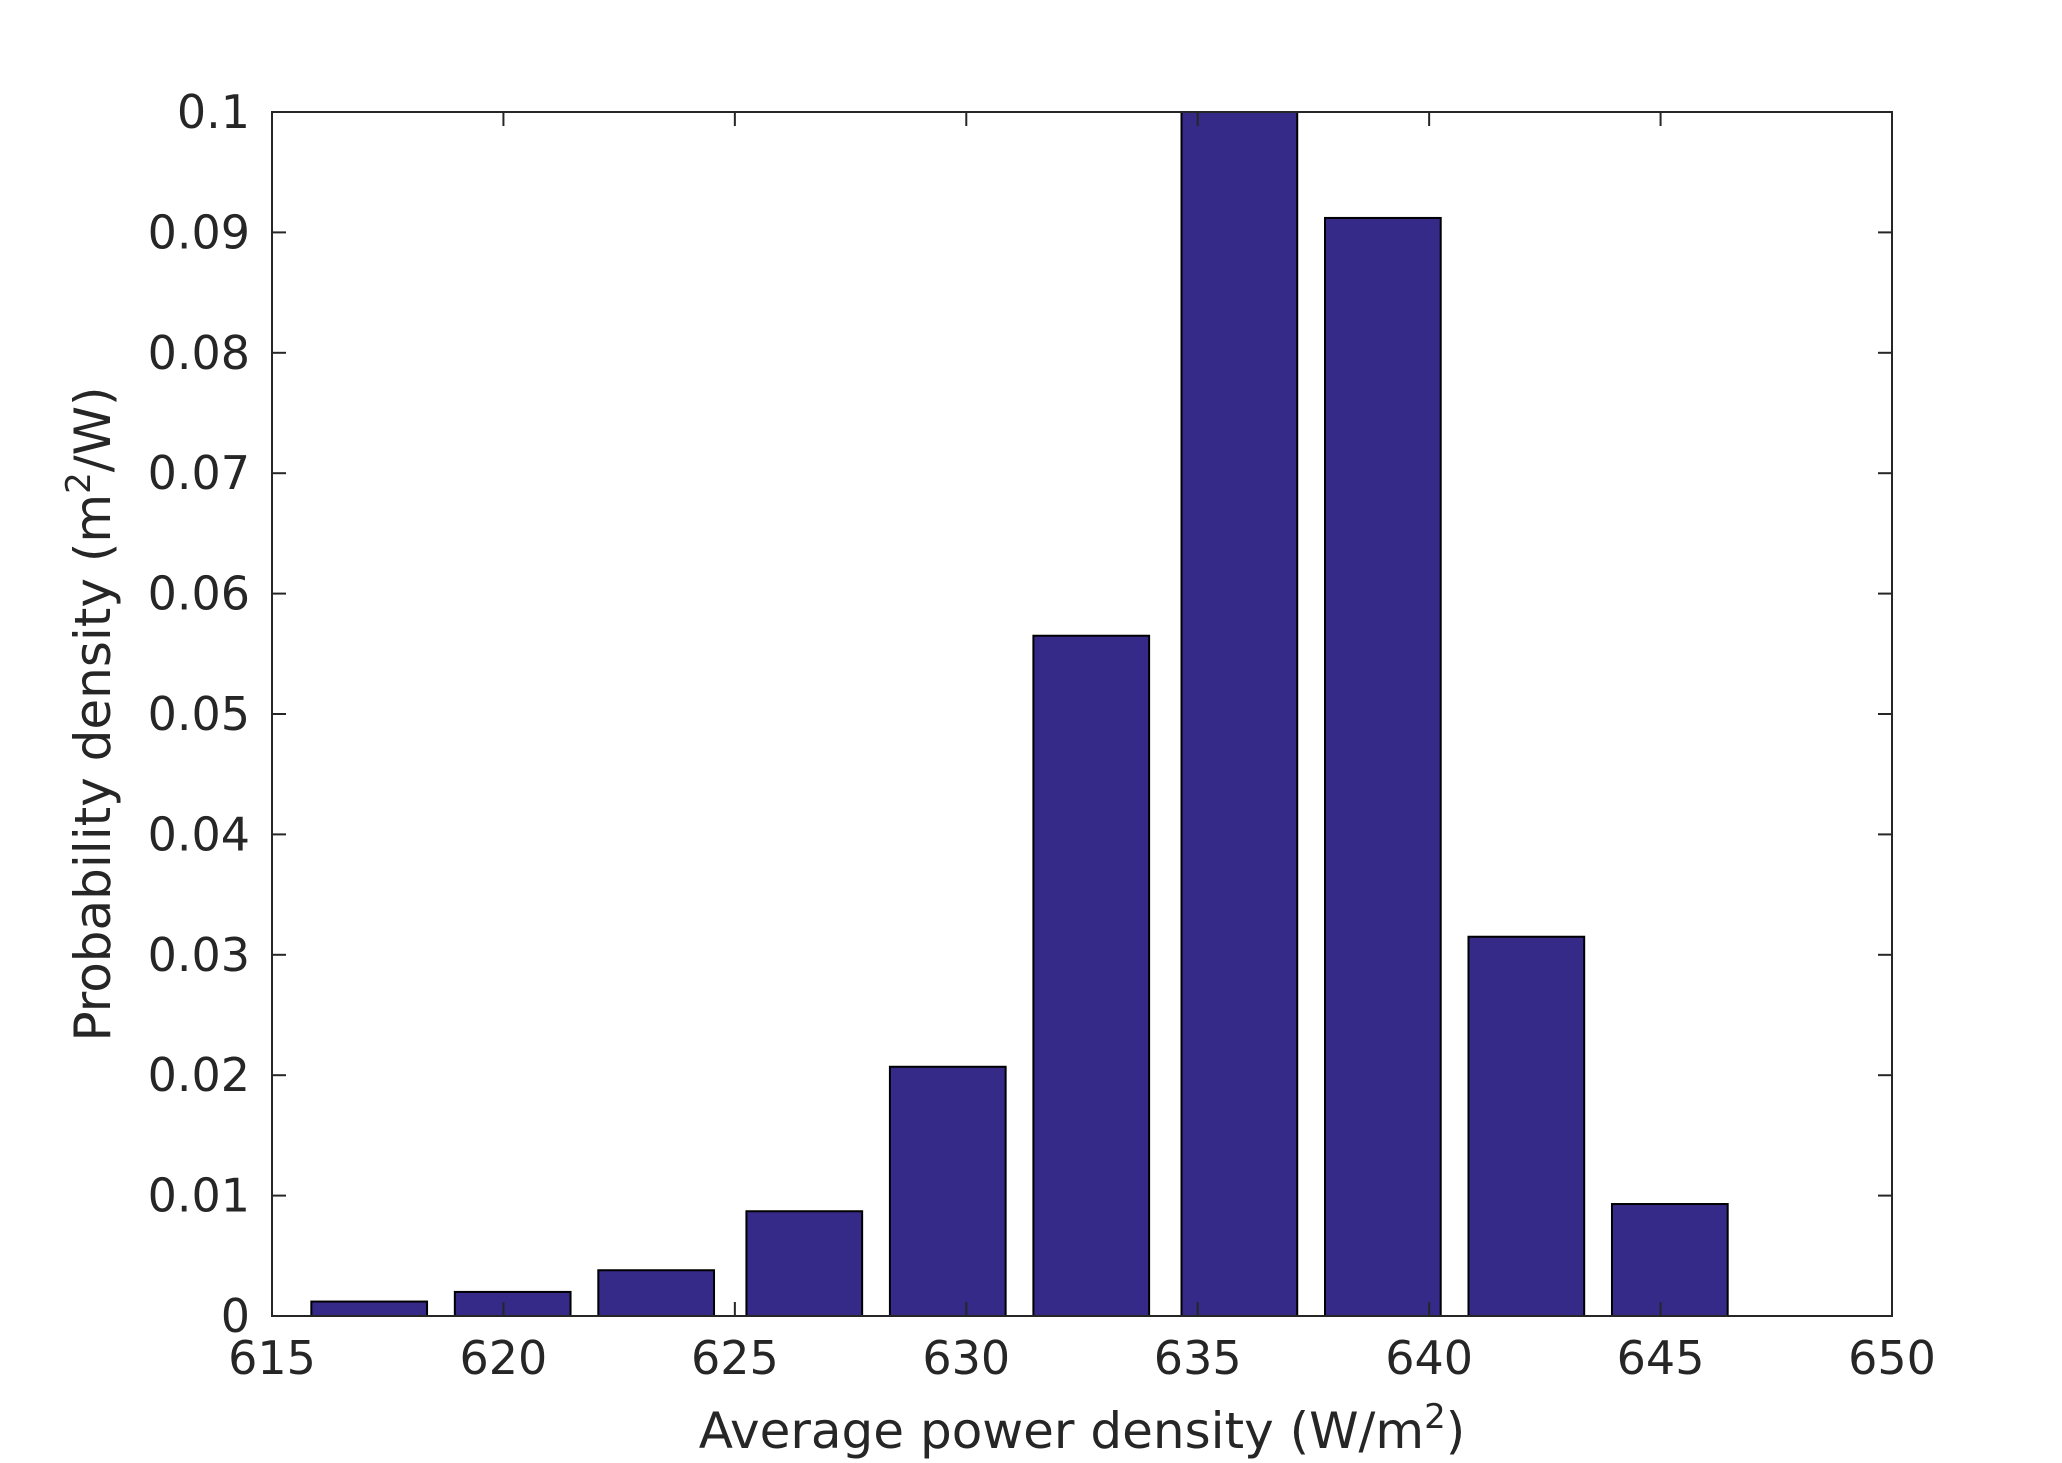 The width and height of the screenshot is (2062, 1463). What do you see at coordinates (199, 714) in the screenshot?
I see `y-tick-label: 0.05` at bounding box center [199, 714].